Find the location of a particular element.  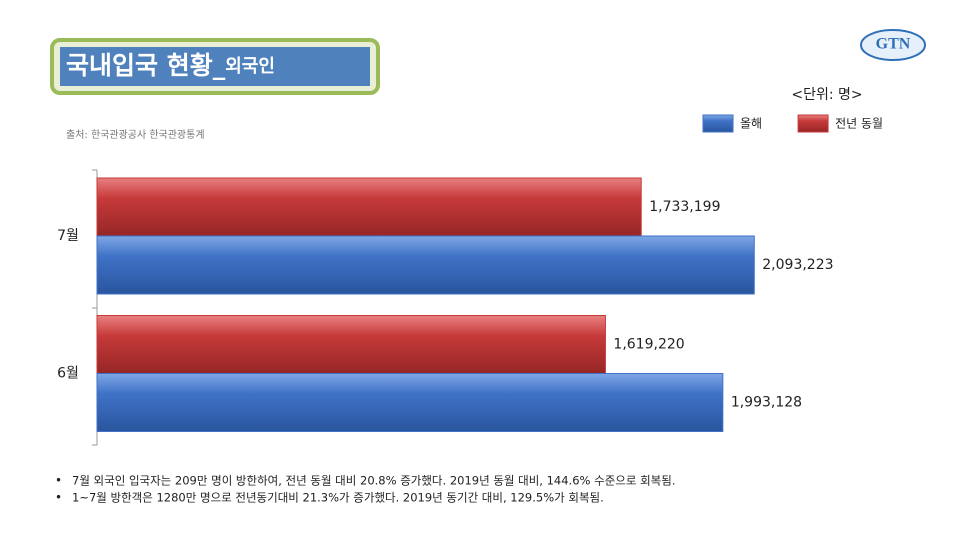

value-label: 2,093,223 is located at coordinates (797, 265).